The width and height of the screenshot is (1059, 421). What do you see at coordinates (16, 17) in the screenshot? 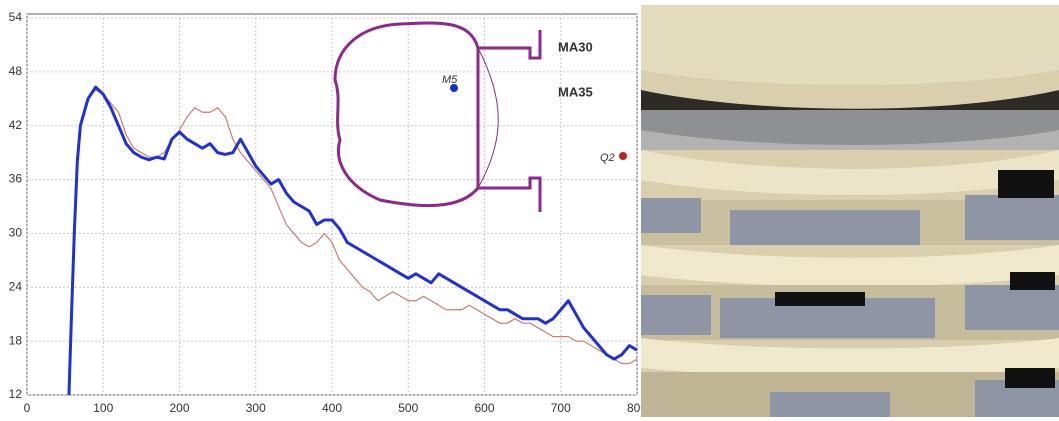
I see `y-tick-label: 54` at bounding box center [16, 17].